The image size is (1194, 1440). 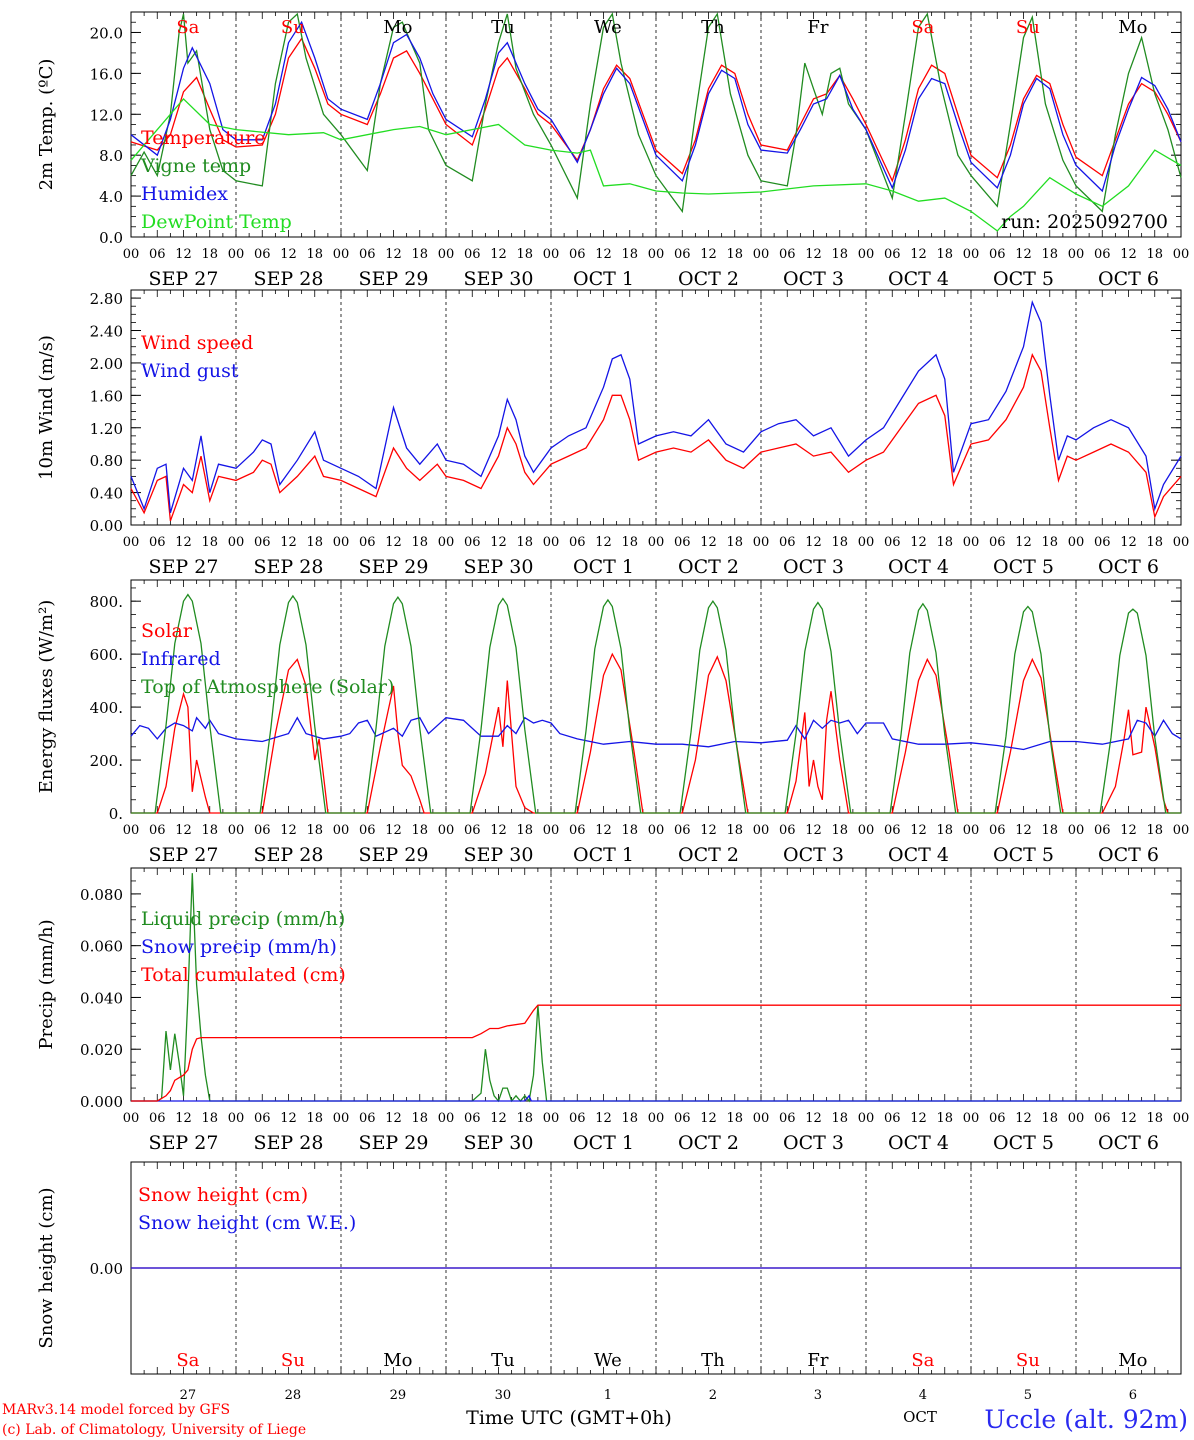 I want to click on date-label: SEP 30, so click(x=499, y=1143).